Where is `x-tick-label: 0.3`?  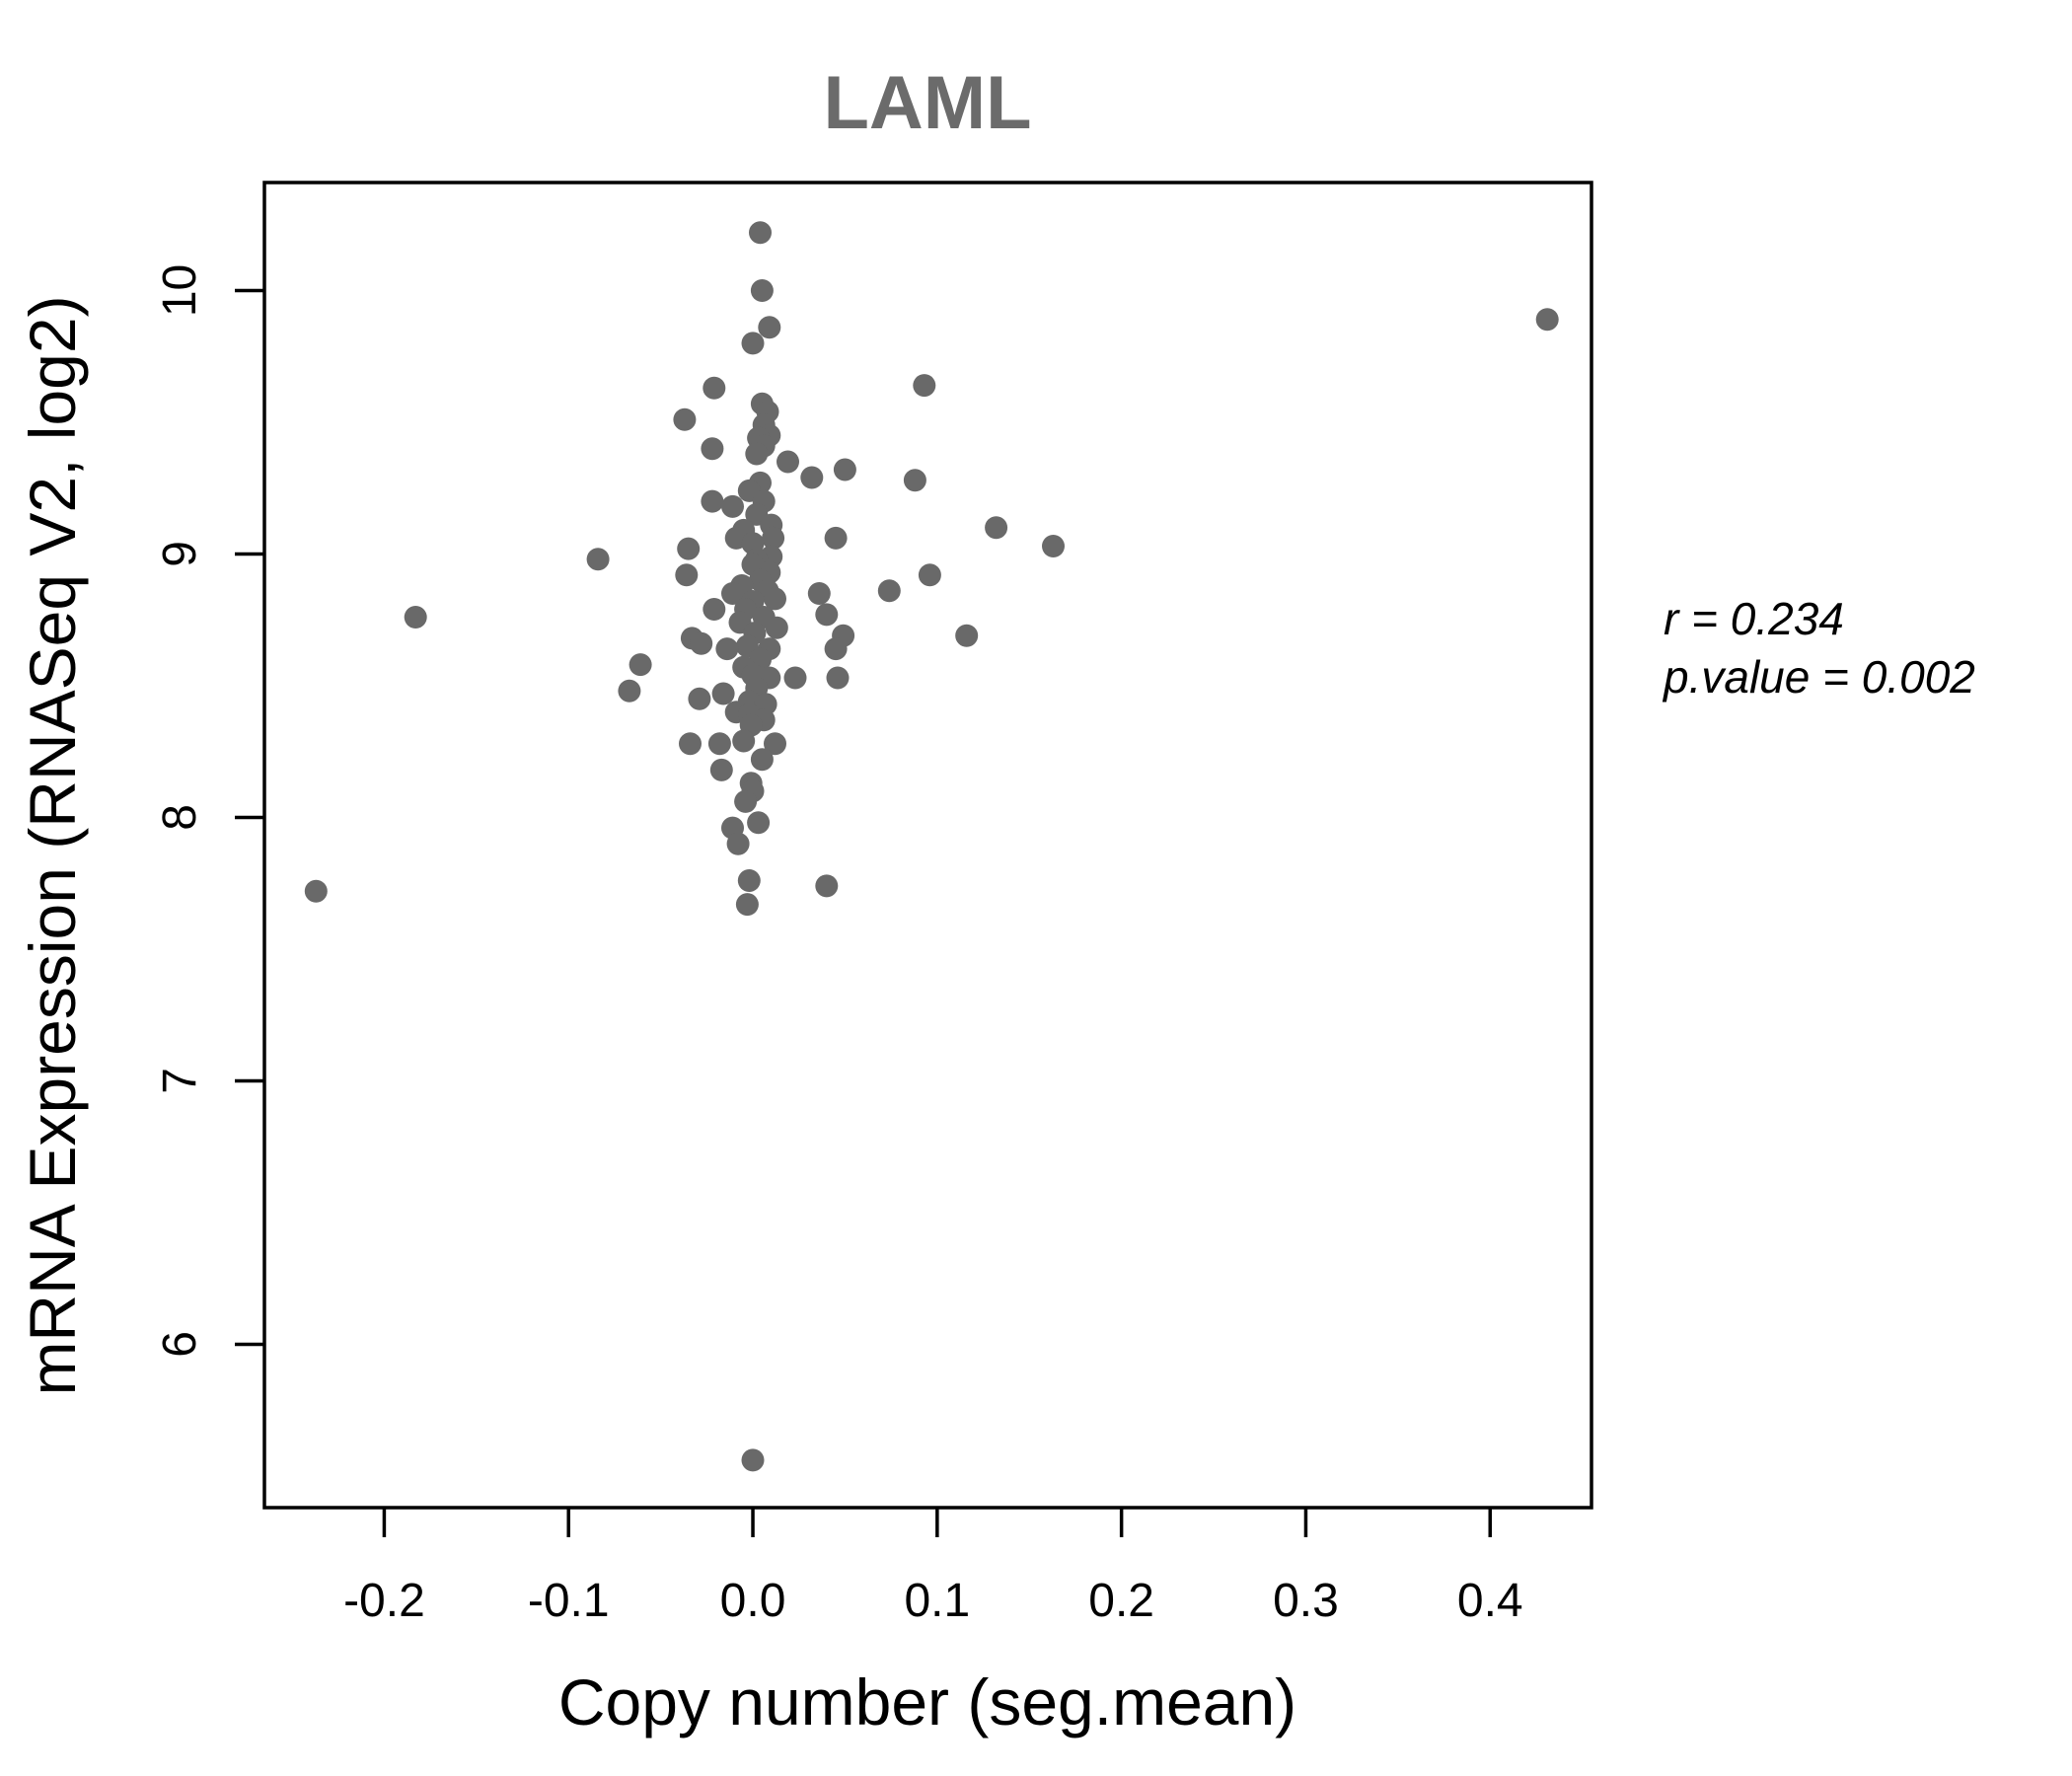 x-tick-label: 0.3 is located at coordinates (1306, 1601).